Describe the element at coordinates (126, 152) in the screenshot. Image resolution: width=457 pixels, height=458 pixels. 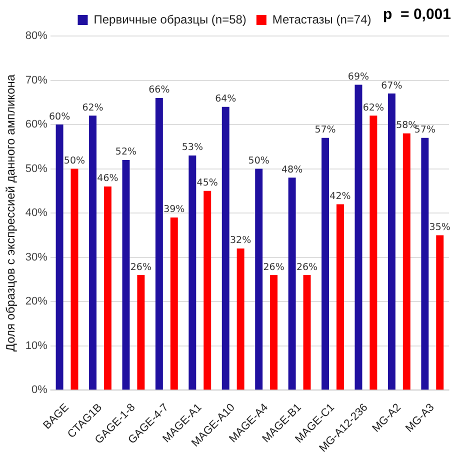
I see `data-label: 52%` at that location.